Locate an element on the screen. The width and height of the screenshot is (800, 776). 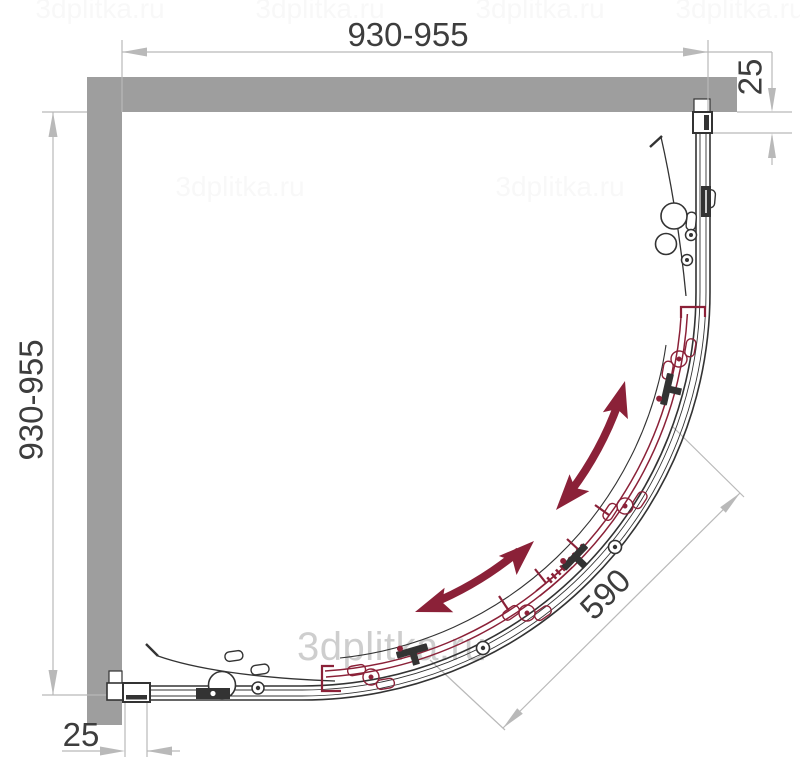
roller-cluster-bottom is located at coordinates (233, 674).